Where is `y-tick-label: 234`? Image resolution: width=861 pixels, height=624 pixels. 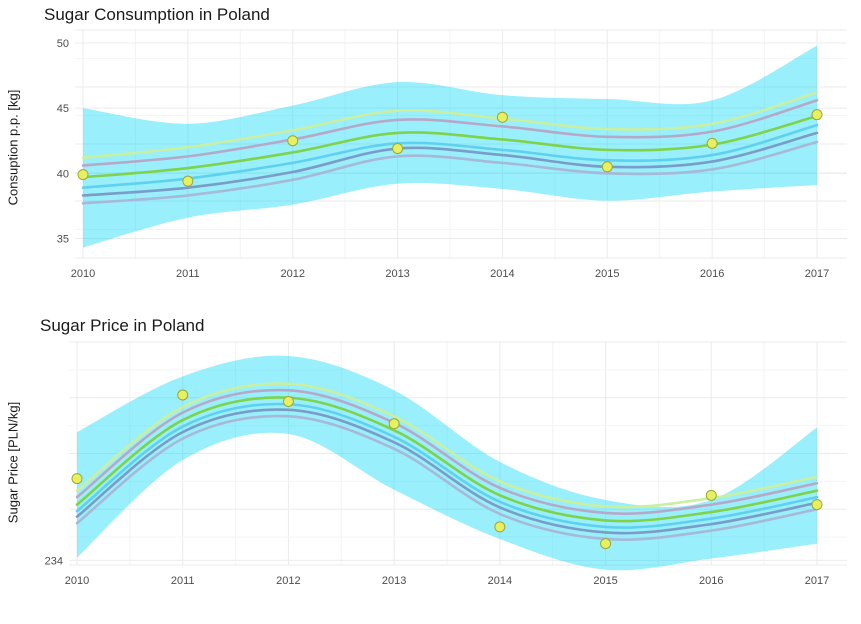
y-tick-label: 234 is located at coordinates (54, 561).